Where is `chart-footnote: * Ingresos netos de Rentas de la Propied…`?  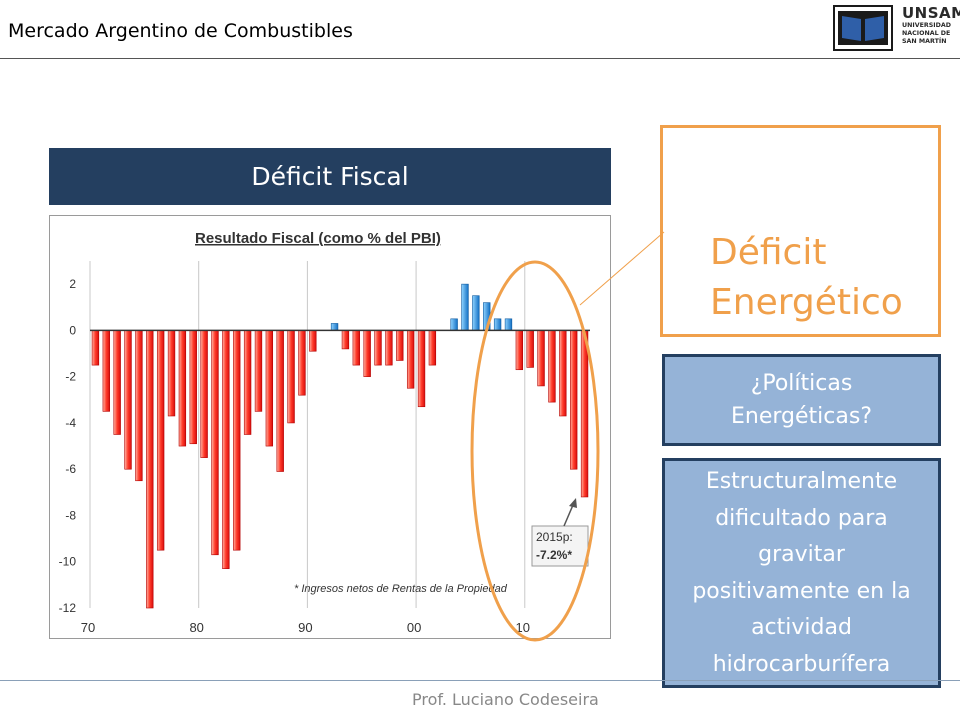 chart-footnote: * Ingresos netos de Rentas de la Propied… is located at coordinates (401, 589).